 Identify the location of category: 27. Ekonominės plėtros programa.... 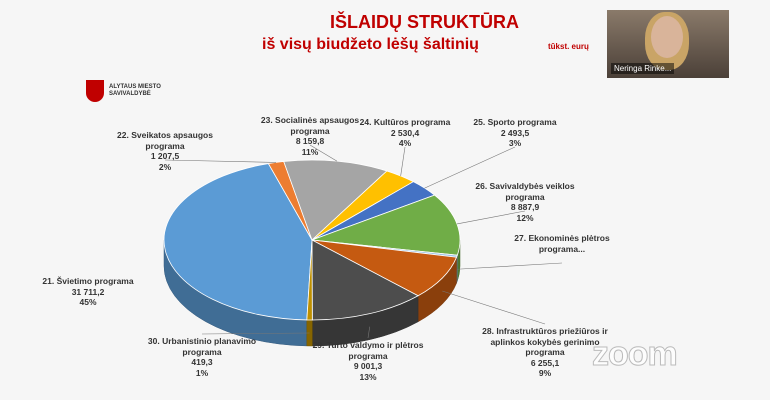
(562, 243).